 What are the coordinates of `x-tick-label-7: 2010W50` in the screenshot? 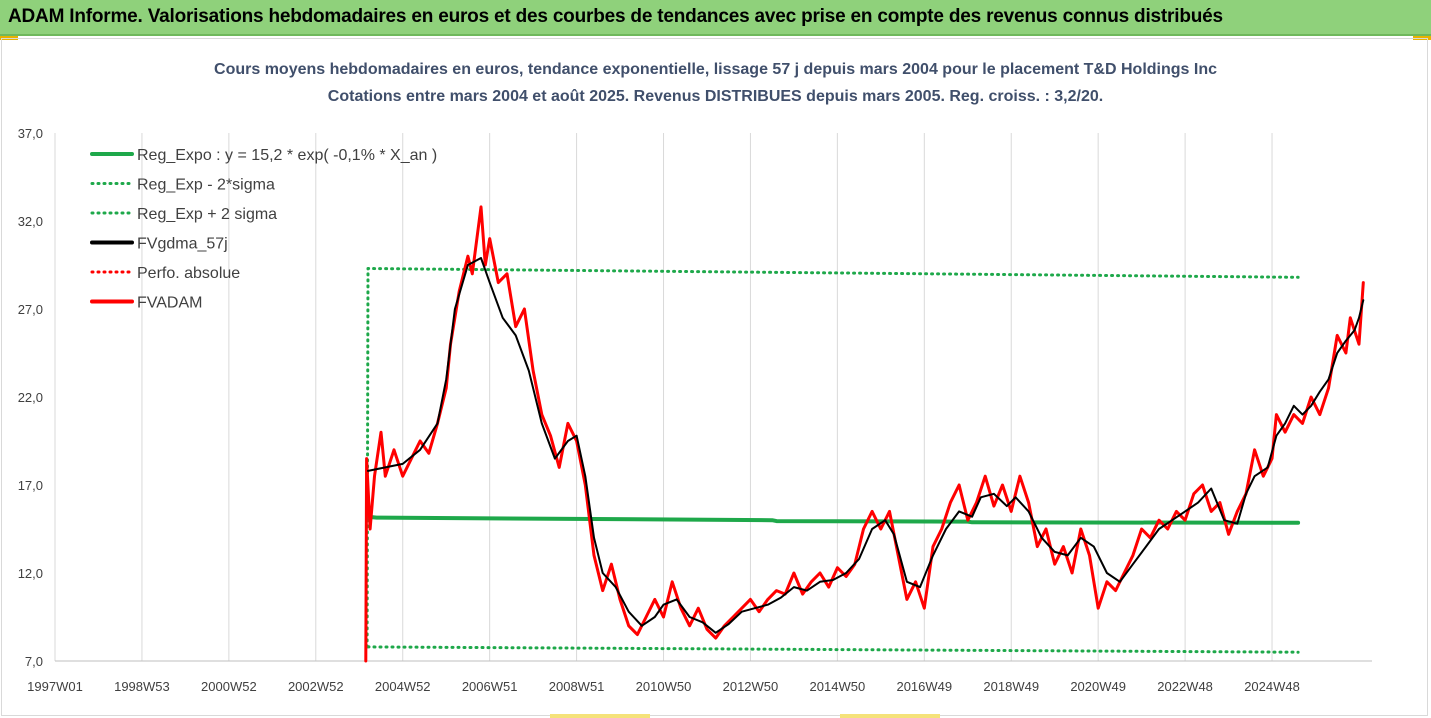 It's located at (664, 686).